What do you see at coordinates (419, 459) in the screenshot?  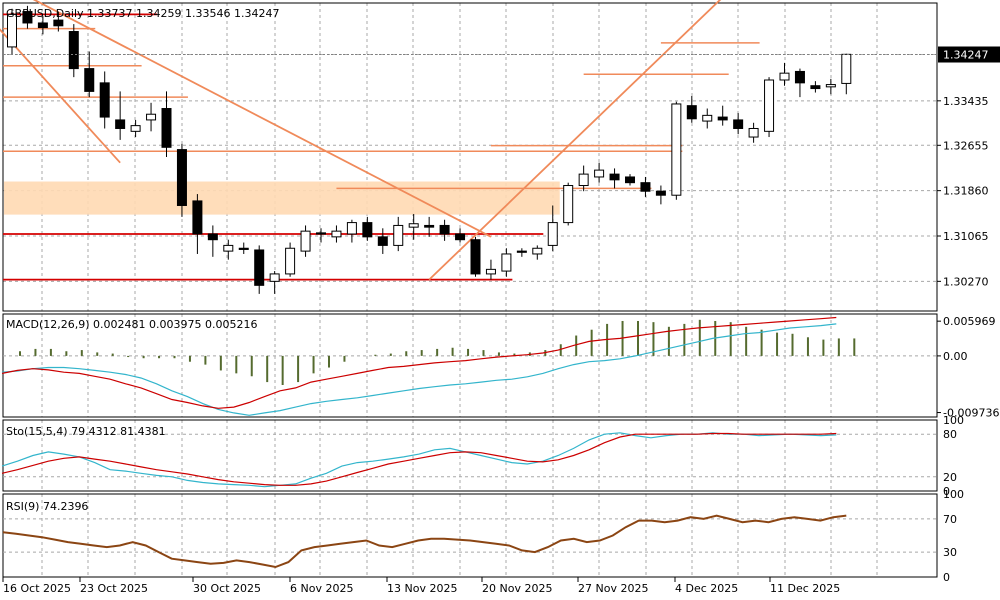 I see `sto-signal-line` at bounding box center [419, 459].